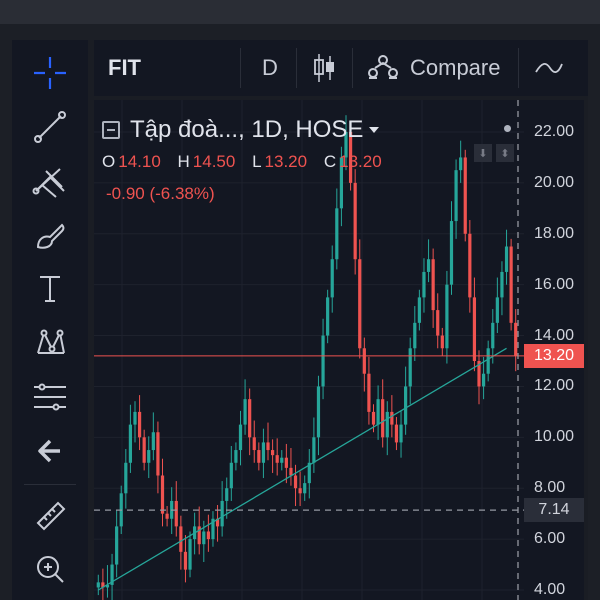  I want to click on pattern-tool, so click(50, 343).